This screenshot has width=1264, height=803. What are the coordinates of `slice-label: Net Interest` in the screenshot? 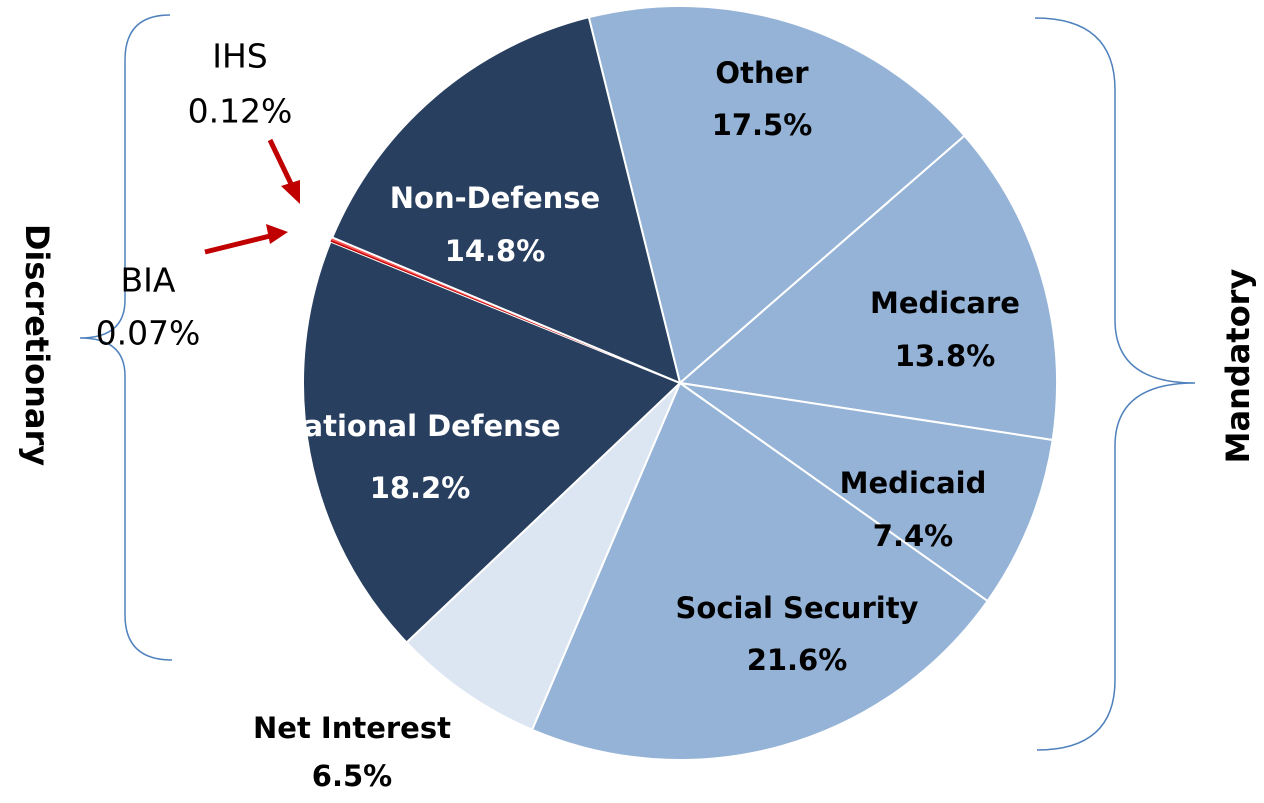 It's located at (352, 728).